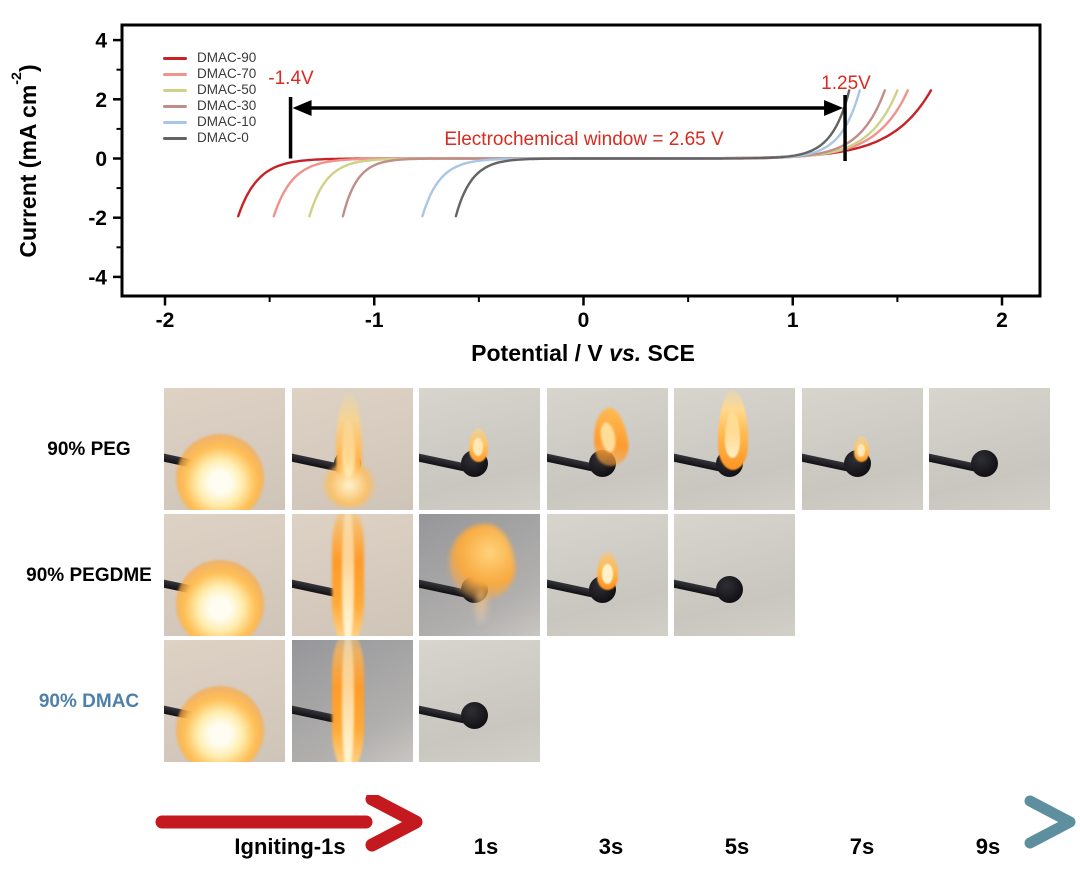  I want to click on flame-tiny, so click(861, 449).